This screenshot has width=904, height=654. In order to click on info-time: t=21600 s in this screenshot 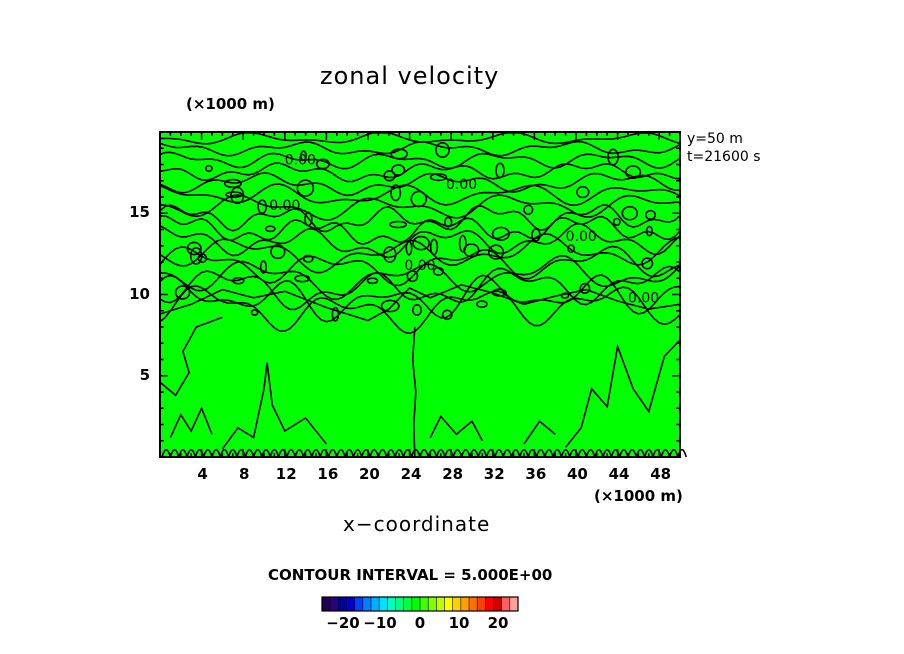, I will do `click(724, 157)`.